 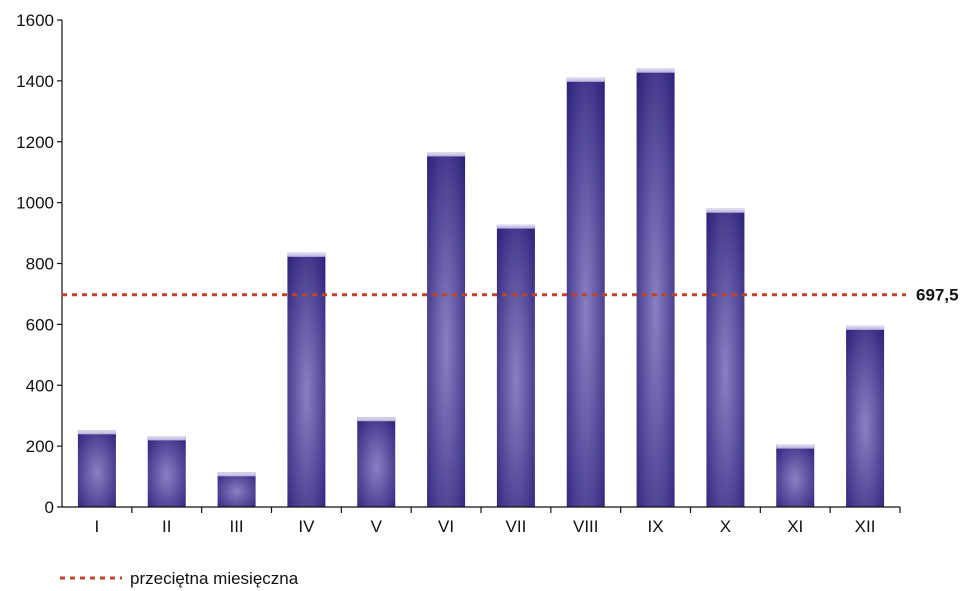 I want to click on y-tick-label: 600, so click(x=40, y=324).